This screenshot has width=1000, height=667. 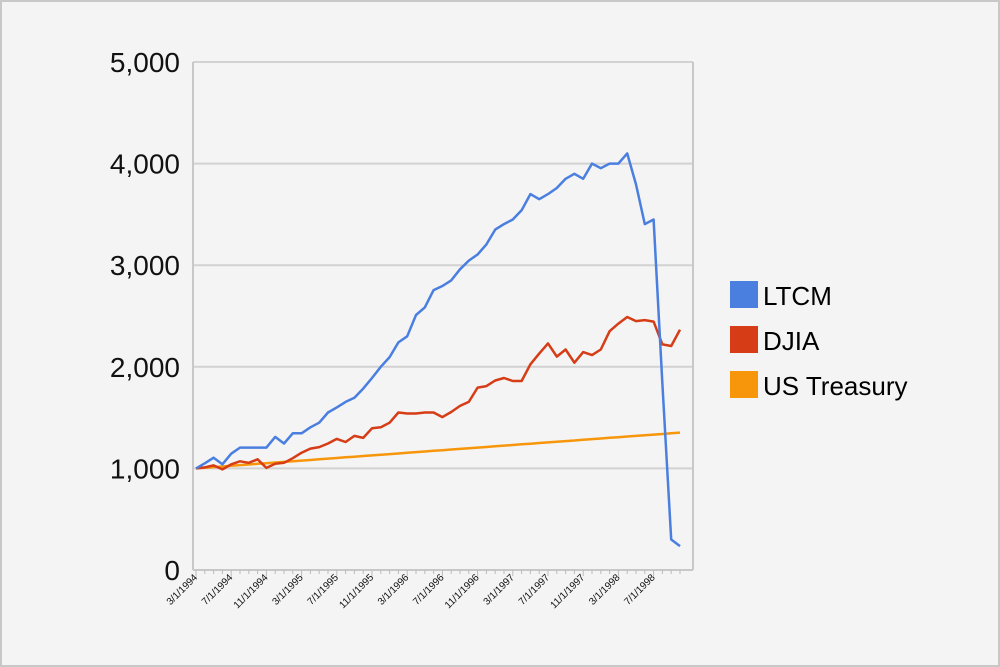 I want to click on y-tick-label: 1,000, so click(x=145, y=468).